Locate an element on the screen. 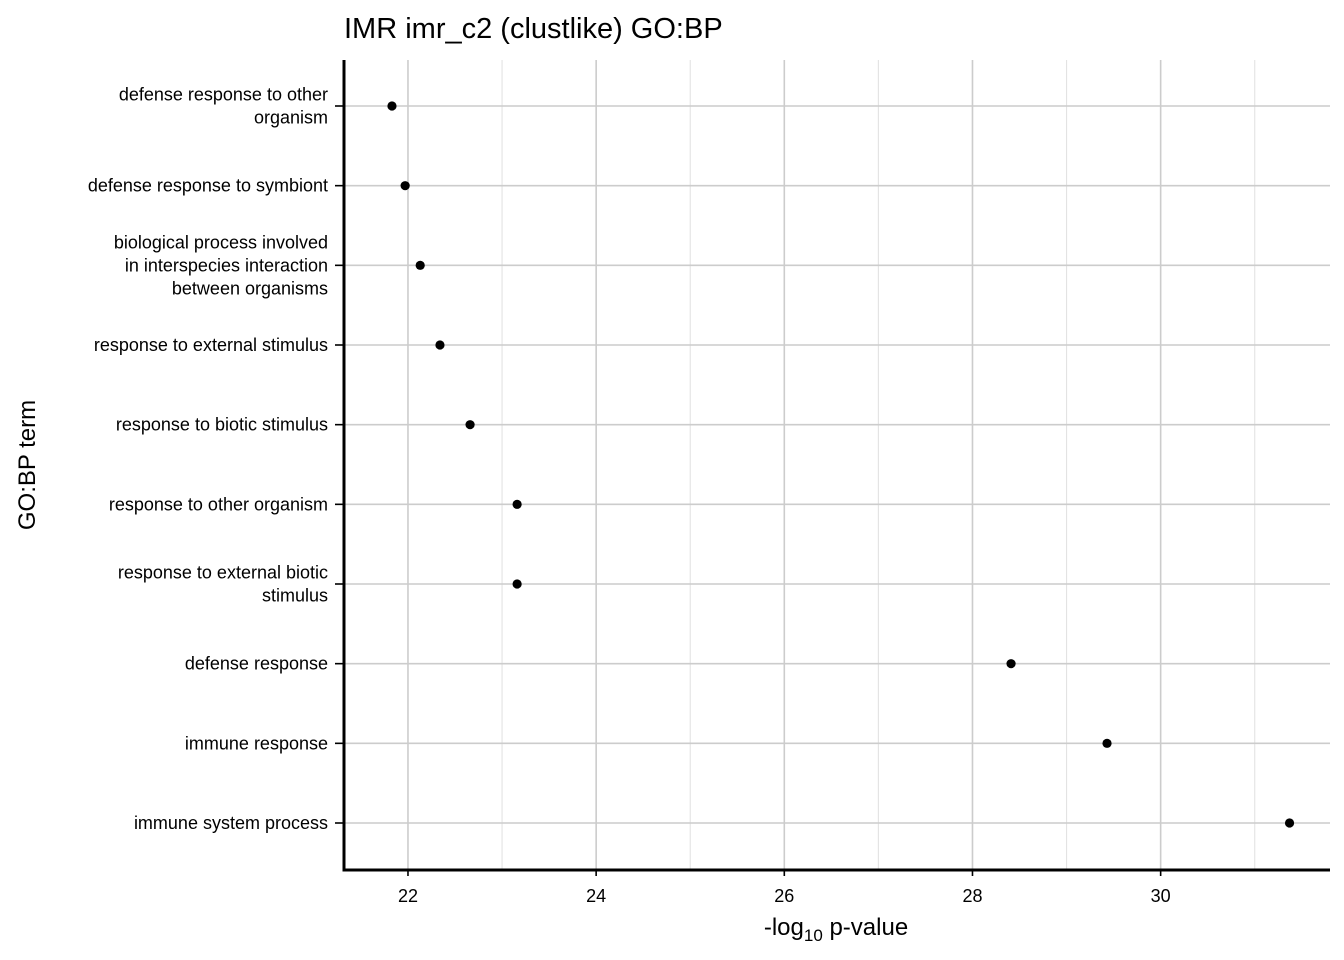  y-tick-label: immune response is located at coordinates (256, 743).